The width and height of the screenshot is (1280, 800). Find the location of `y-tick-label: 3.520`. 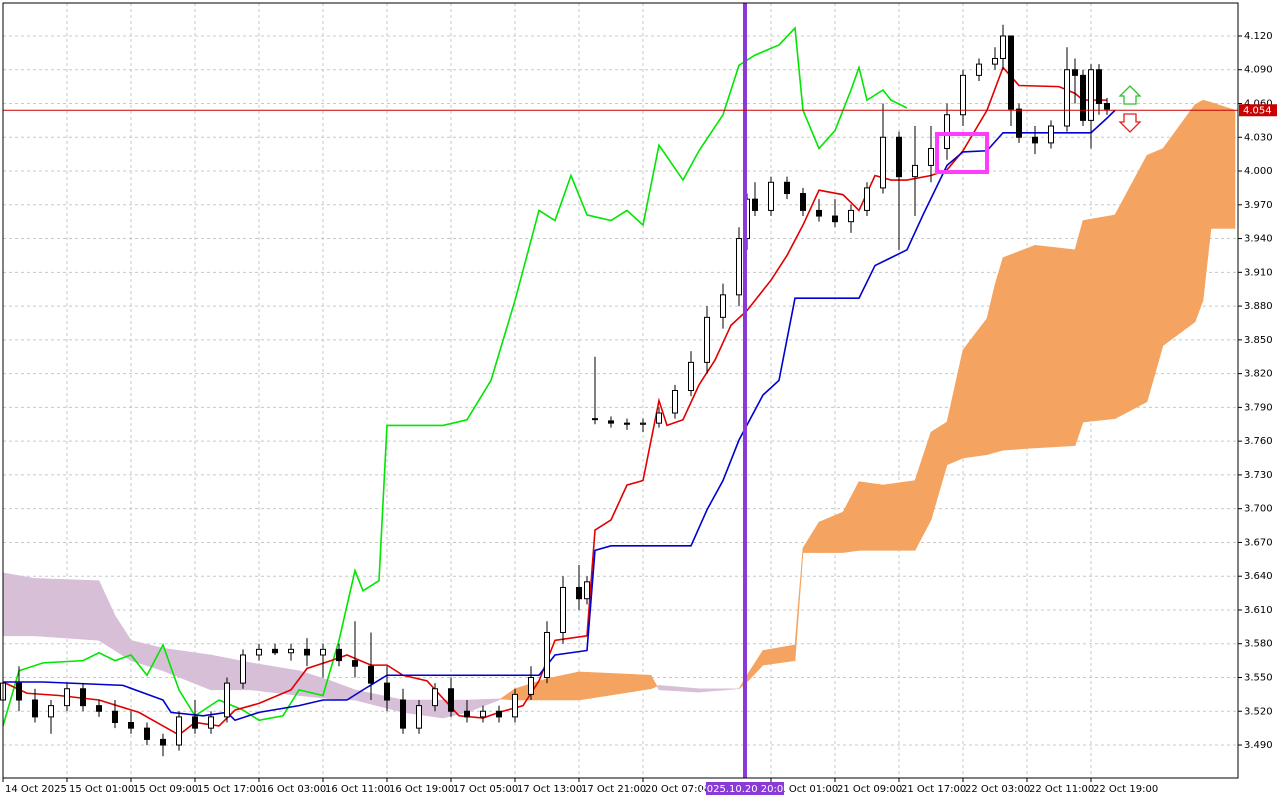

y-tick-label: 3.520 is located at coordinates (1258, 711).